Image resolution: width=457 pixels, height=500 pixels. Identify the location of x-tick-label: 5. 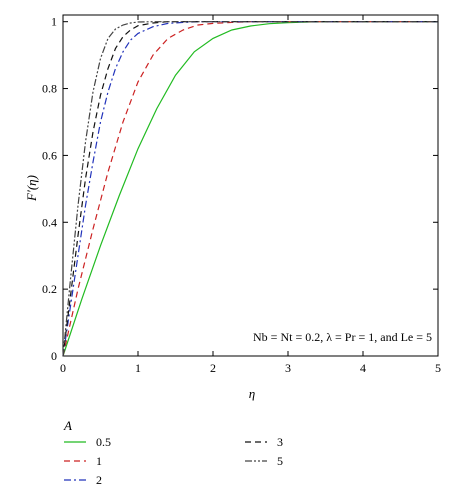
(438, 368).